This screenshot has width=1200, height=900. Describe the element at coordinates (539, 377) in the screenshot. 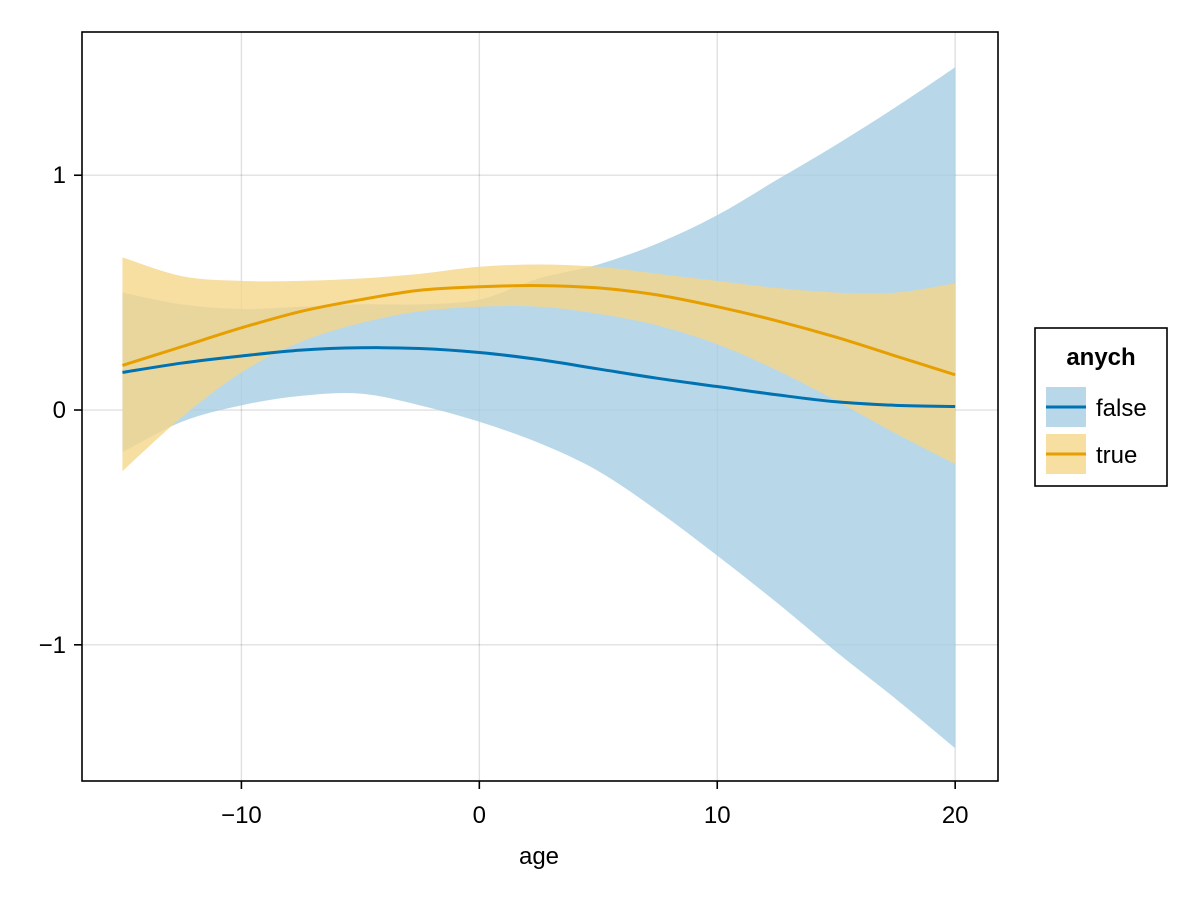

I see `line-false` at that location.